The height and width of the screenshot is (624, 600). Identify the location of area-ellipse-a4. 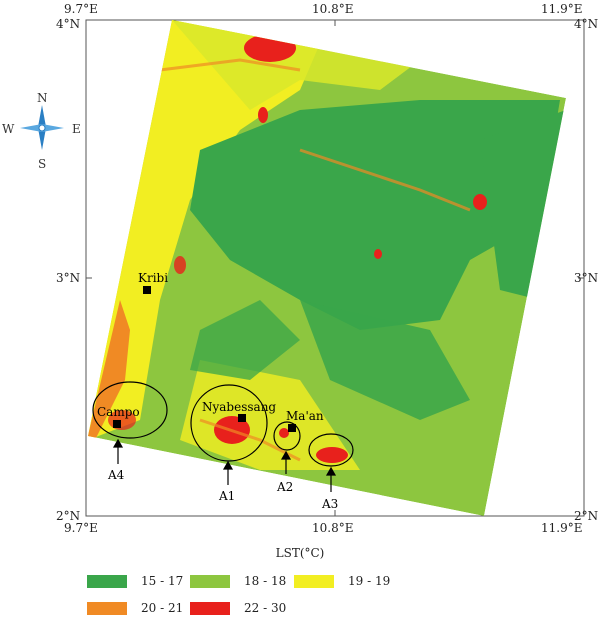
(130, 410).